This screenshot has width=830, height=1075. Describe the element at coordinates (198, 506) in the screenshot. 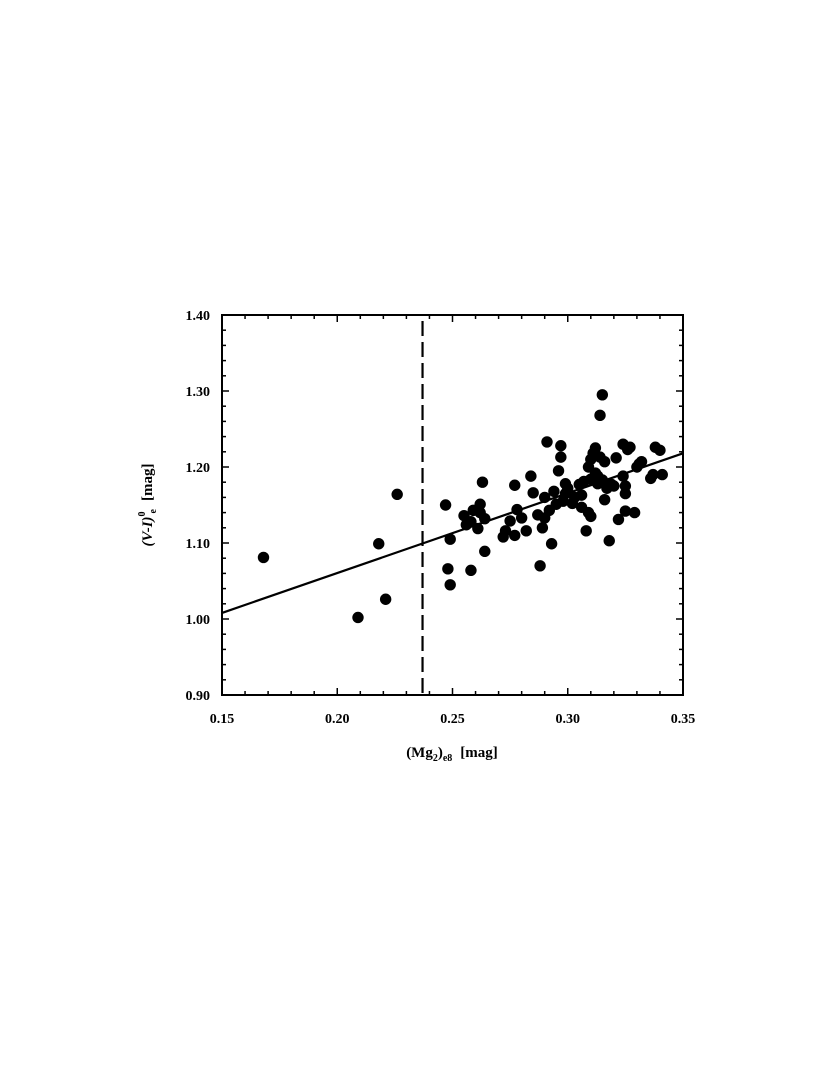

I see `y-tick-labels: 0.90 1.00 1.10 1.20 1.30 1.40` at that location.